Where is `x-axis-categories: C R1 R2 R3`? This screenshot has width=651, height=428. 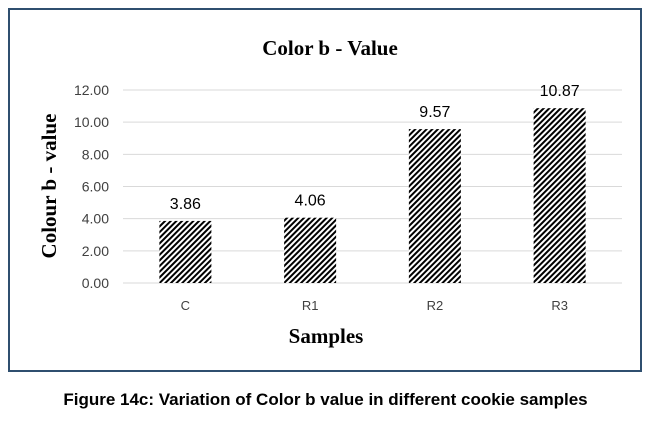 x-axis-categories: C R1 R2 R3 is located at coordinates (374, 305).